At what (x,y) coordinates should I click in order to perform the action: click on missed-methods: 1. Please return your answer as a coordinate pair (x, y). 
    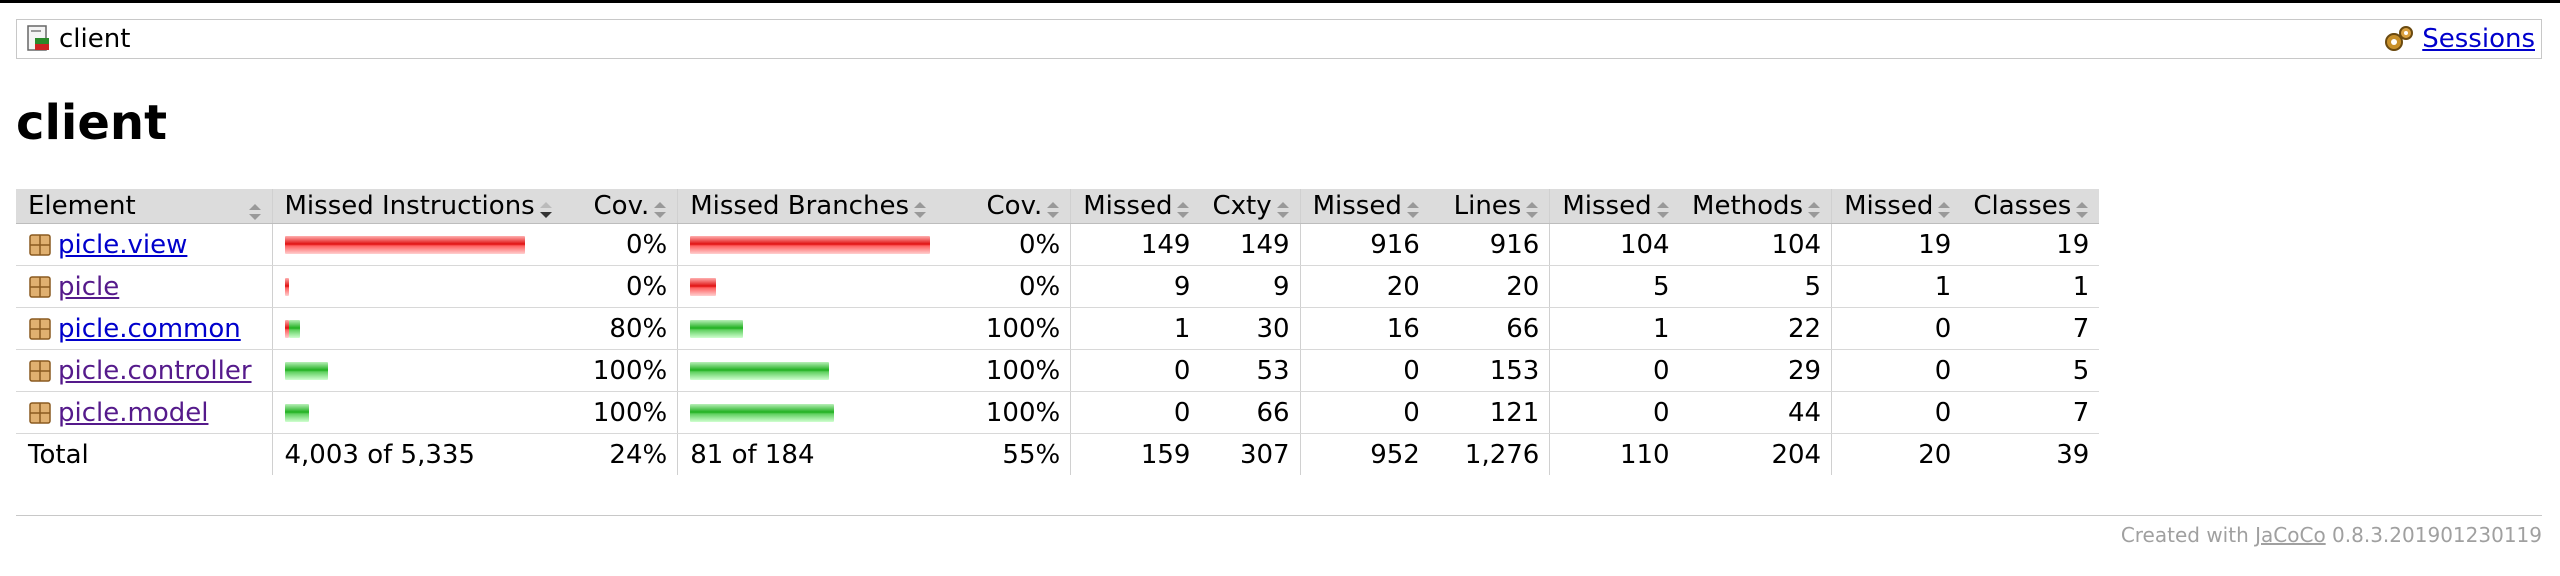
    Looking at the image, I should click on (1614, 328).